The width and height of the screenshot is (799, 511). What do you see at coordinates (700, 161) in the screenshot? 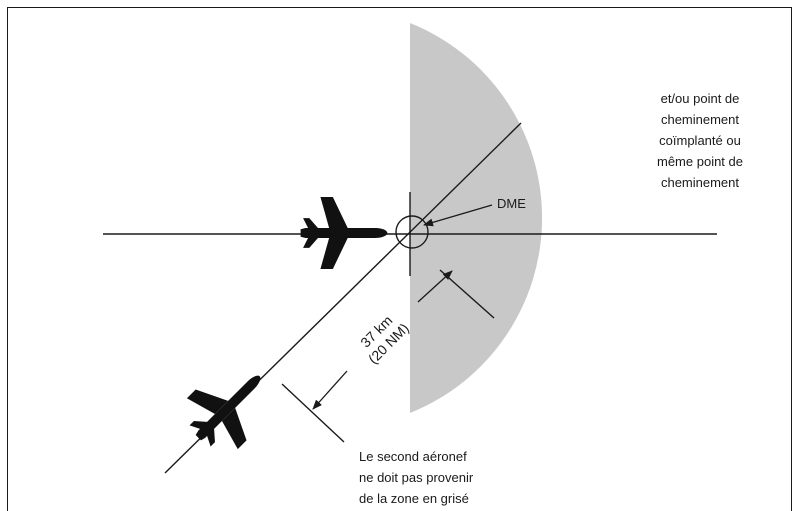
I see `area-label-line: même point de` at bounding box center [700, 161].